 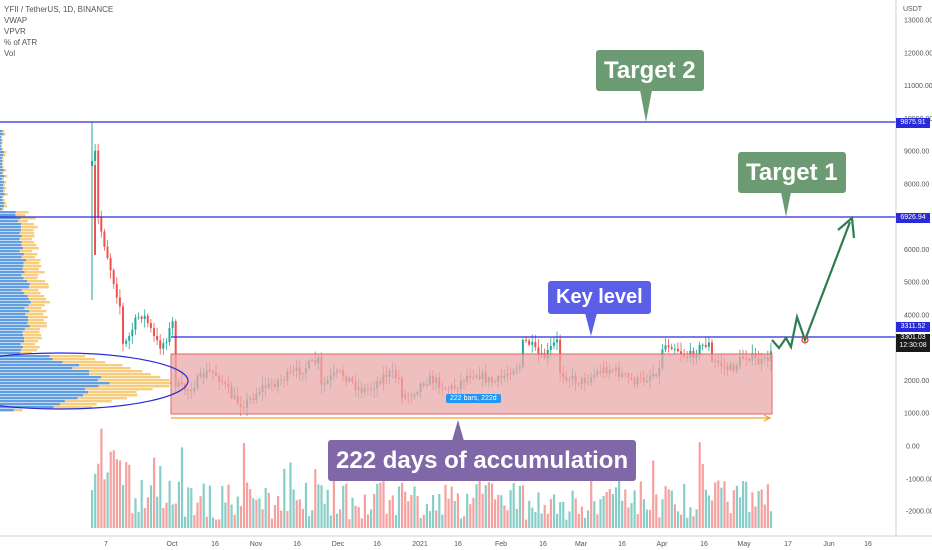 I want to click on indicator-vol: Vol, so click(x=10, y=53).